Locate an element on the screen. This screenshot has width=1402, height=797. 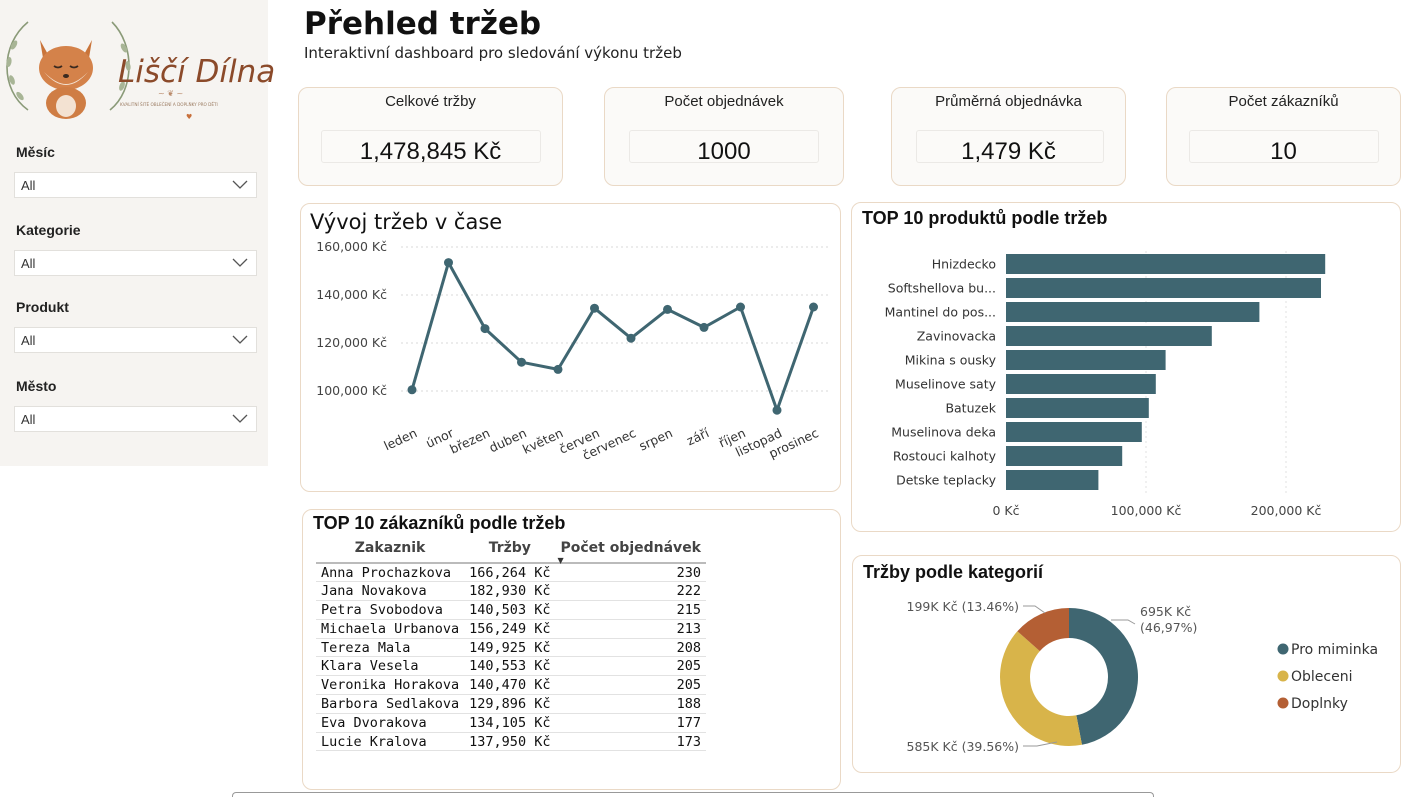
bar-Rostouci kalhoty is located at coordinates (1064, 456).